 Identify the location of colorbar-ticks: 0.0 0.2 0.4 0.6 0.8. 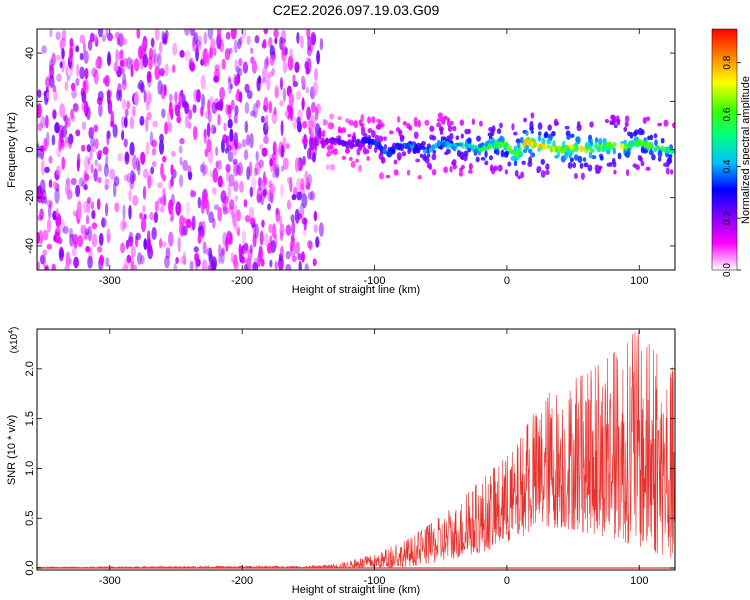
(731, 166).